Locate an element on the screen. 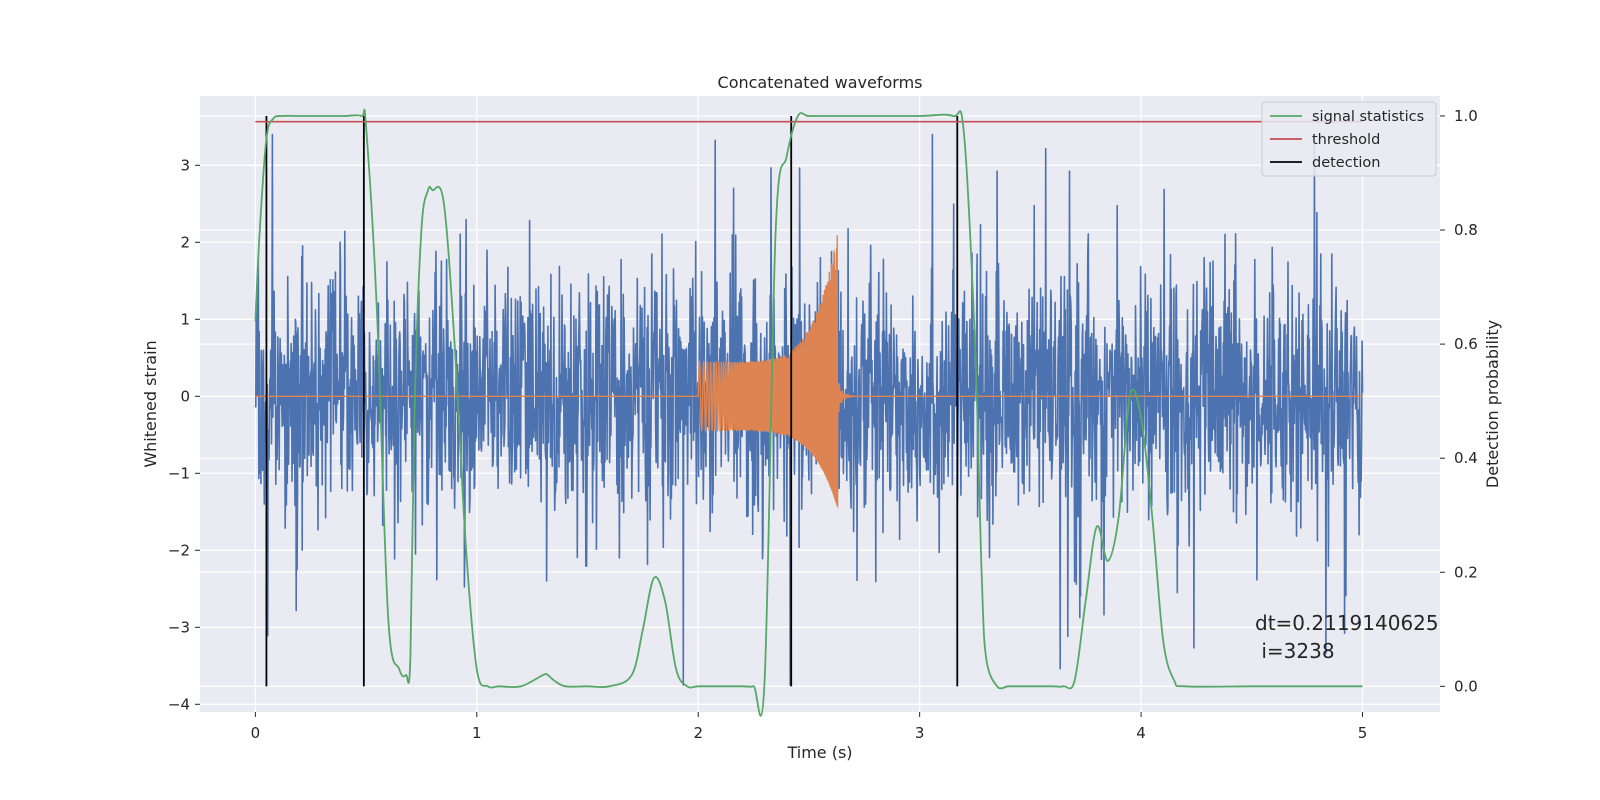  legend-label-threshold: threshold is located at coordinates (1346, 140).